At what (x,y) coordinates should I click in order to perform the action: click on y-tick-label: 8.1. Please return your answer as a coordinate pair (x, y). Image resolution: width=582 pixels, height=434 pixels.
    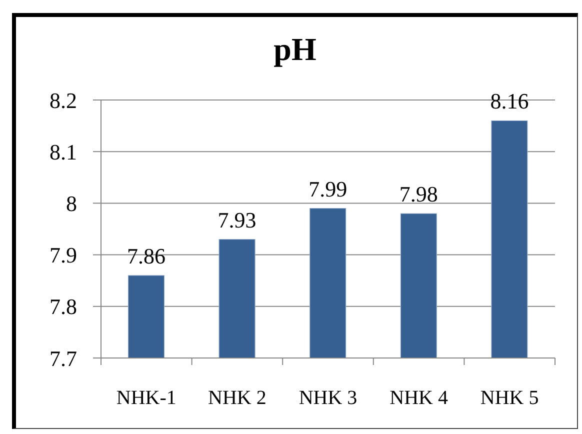
    Looking at the image, I should click on (63, 151).